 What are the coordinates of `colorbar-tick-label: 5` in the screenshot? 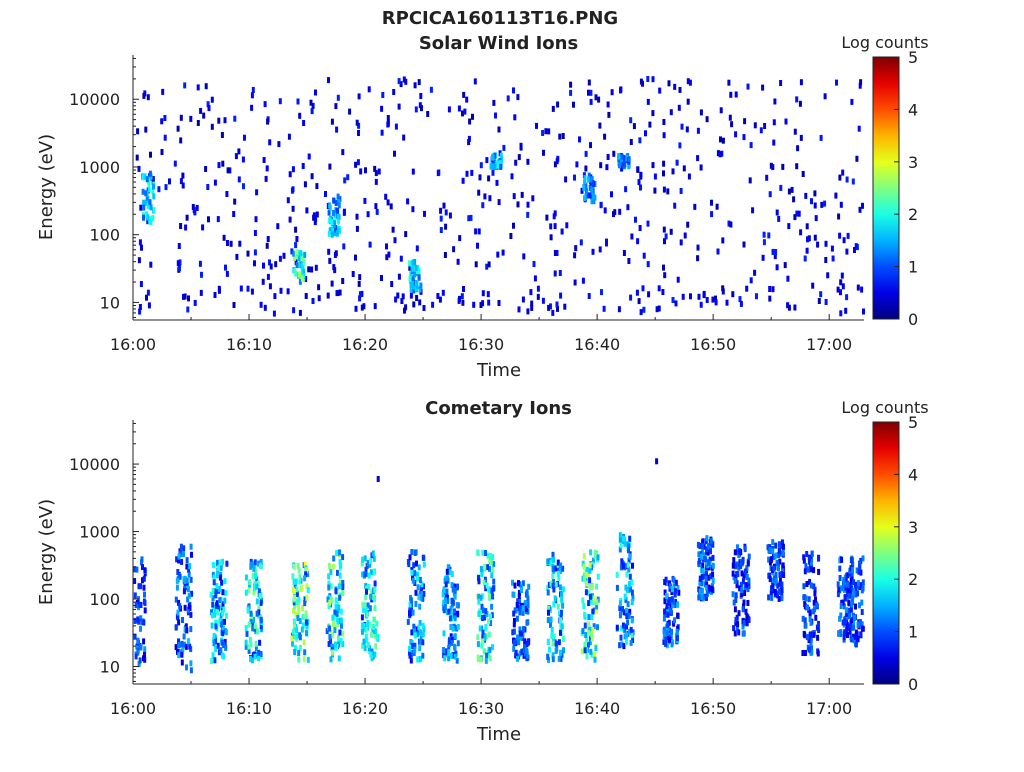 It's located at (913, 422).